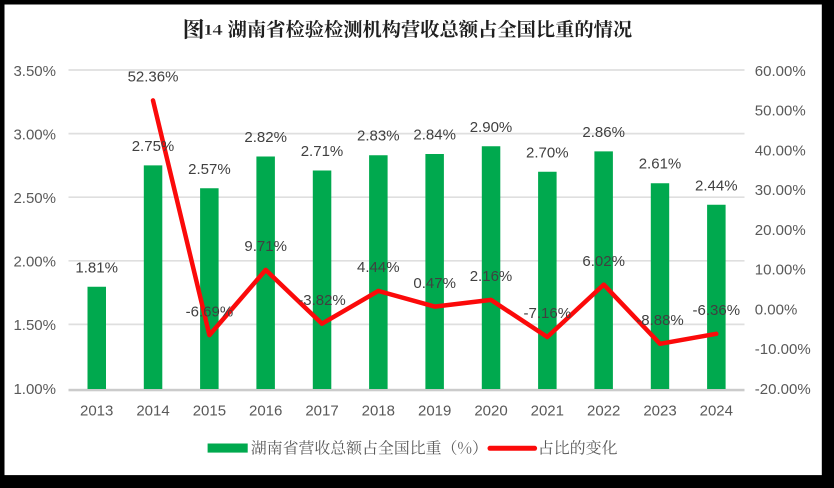  What do you see at coordinates (776, 309) in the screenshot?
I see `svg-text: 0.00%` at bounding box center [776, 309].